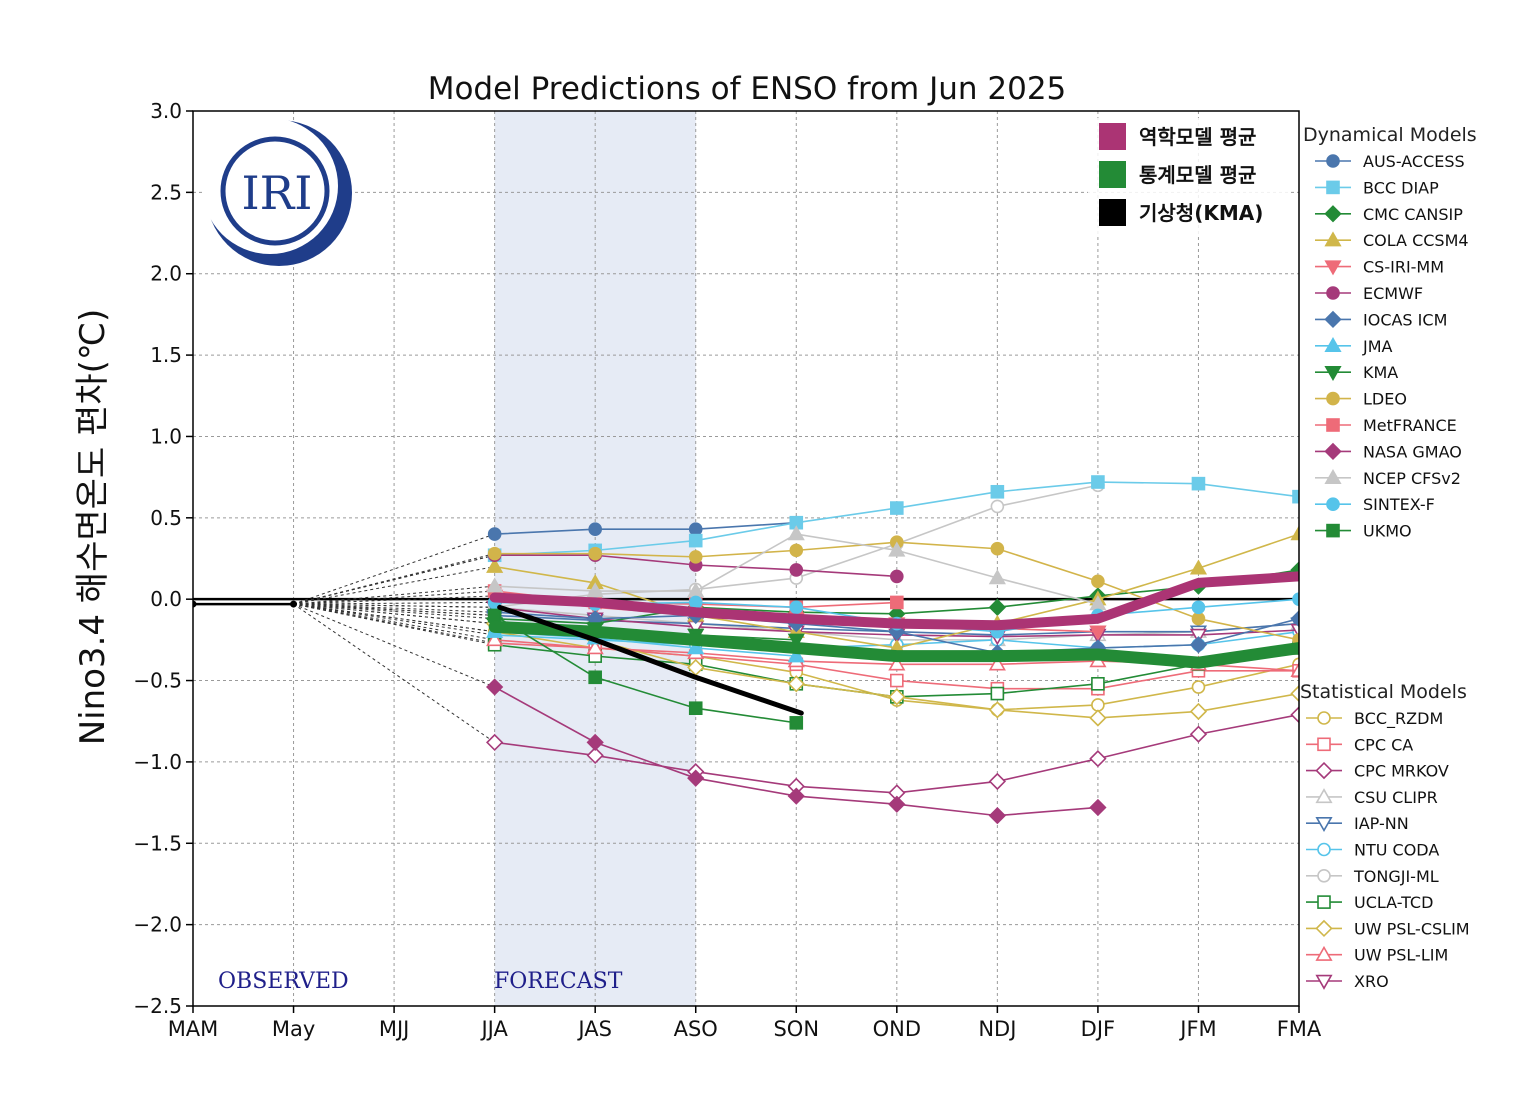  What do you see at coordinates (1401, 771) in the screenshot?
I see `legend-label: CPC MRKOV` at bounding box center [1401, 771].